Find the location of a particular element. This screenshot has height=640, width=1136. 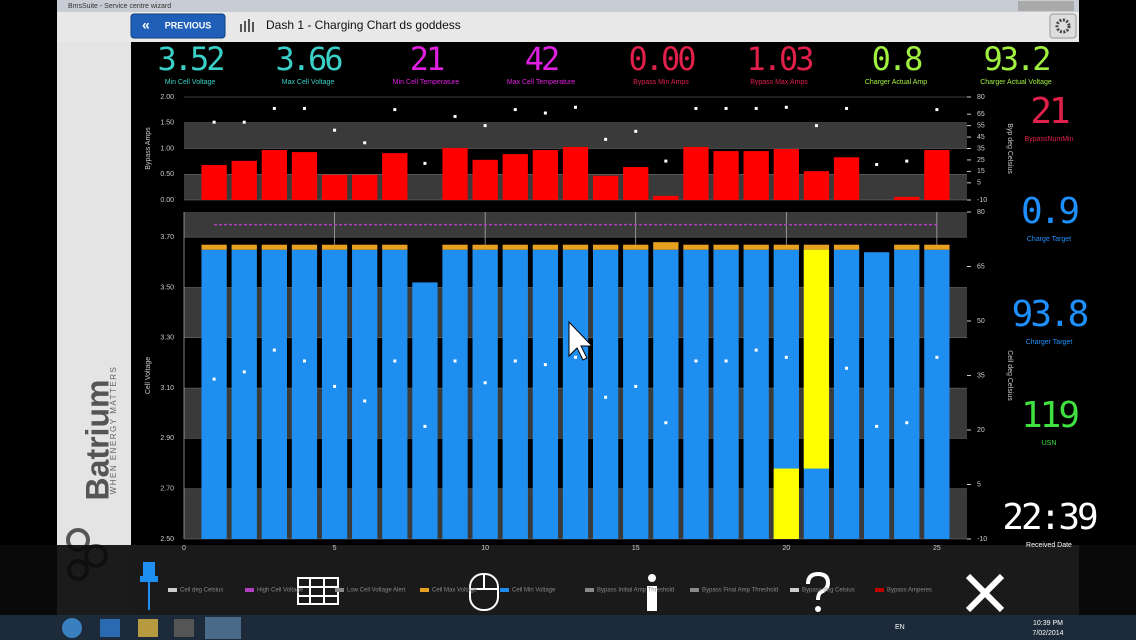

y2-tick-label: 50 is located at coordinates (981, 321).